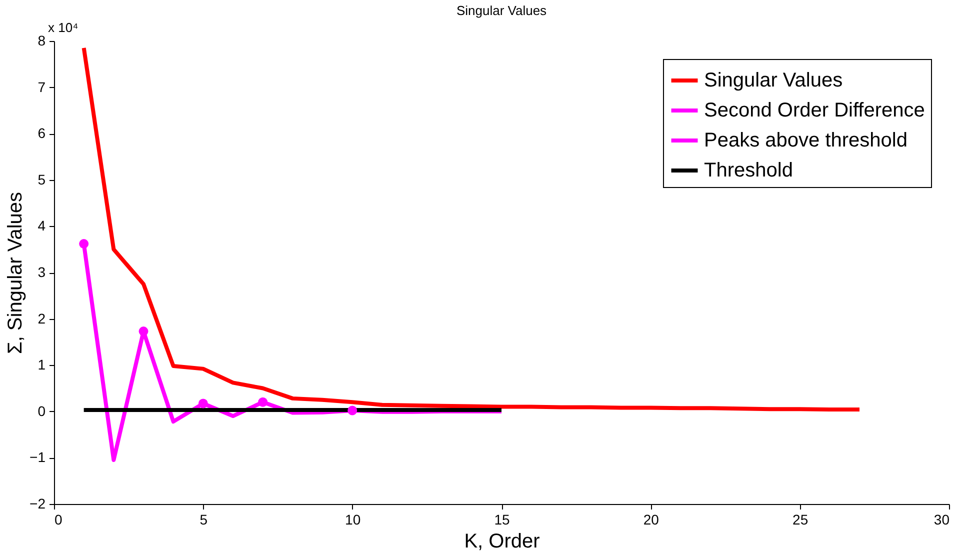 Image resolution: width=959 pixels, height=560 pixels. Describe the element at coordinates (15, 273) in the screenshot. I see `y-axis-title: Σ, Singular Values` at that location.